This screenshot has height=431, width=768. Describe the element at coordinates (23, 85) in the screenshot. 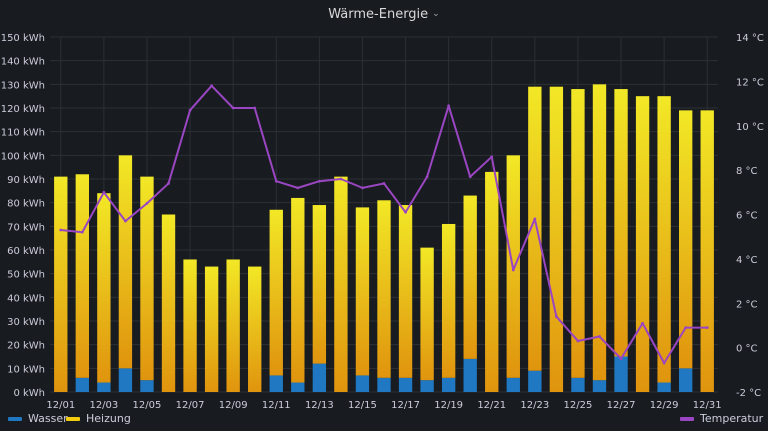

I see `y-tick-label-left: 130 kWh` at that location.